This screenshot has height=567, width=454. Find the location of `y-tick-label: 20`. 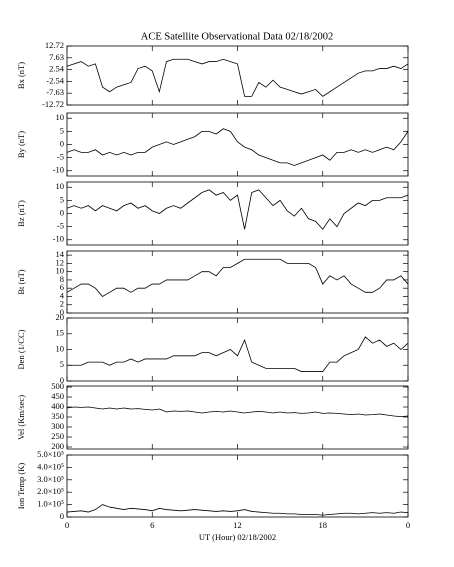

y-tick-label: 20 is located at coordinates (60, 317).